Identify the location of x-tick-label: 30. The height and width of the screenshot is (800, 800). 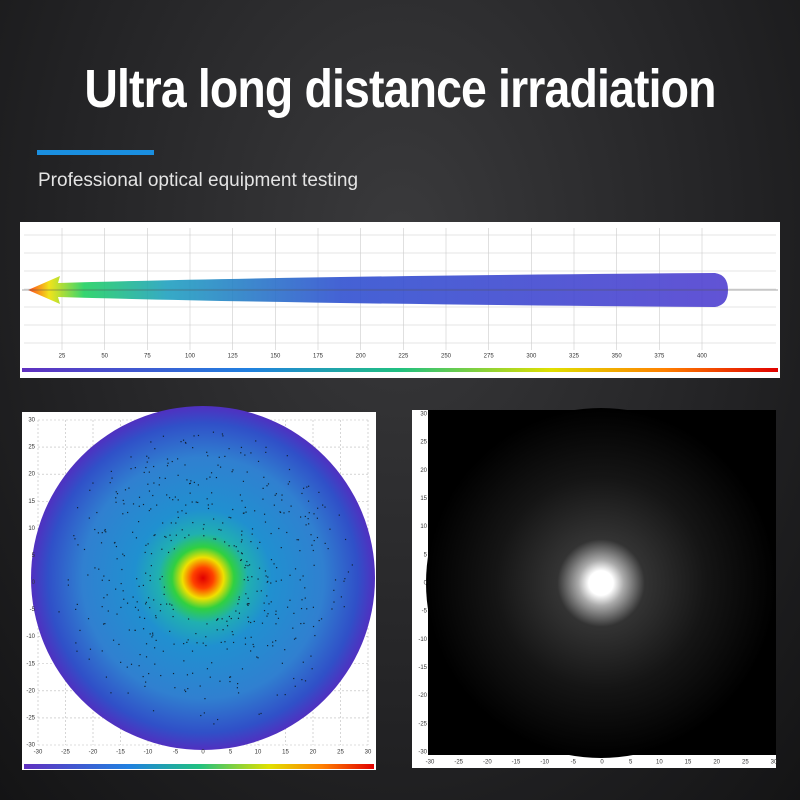
(774, 763).